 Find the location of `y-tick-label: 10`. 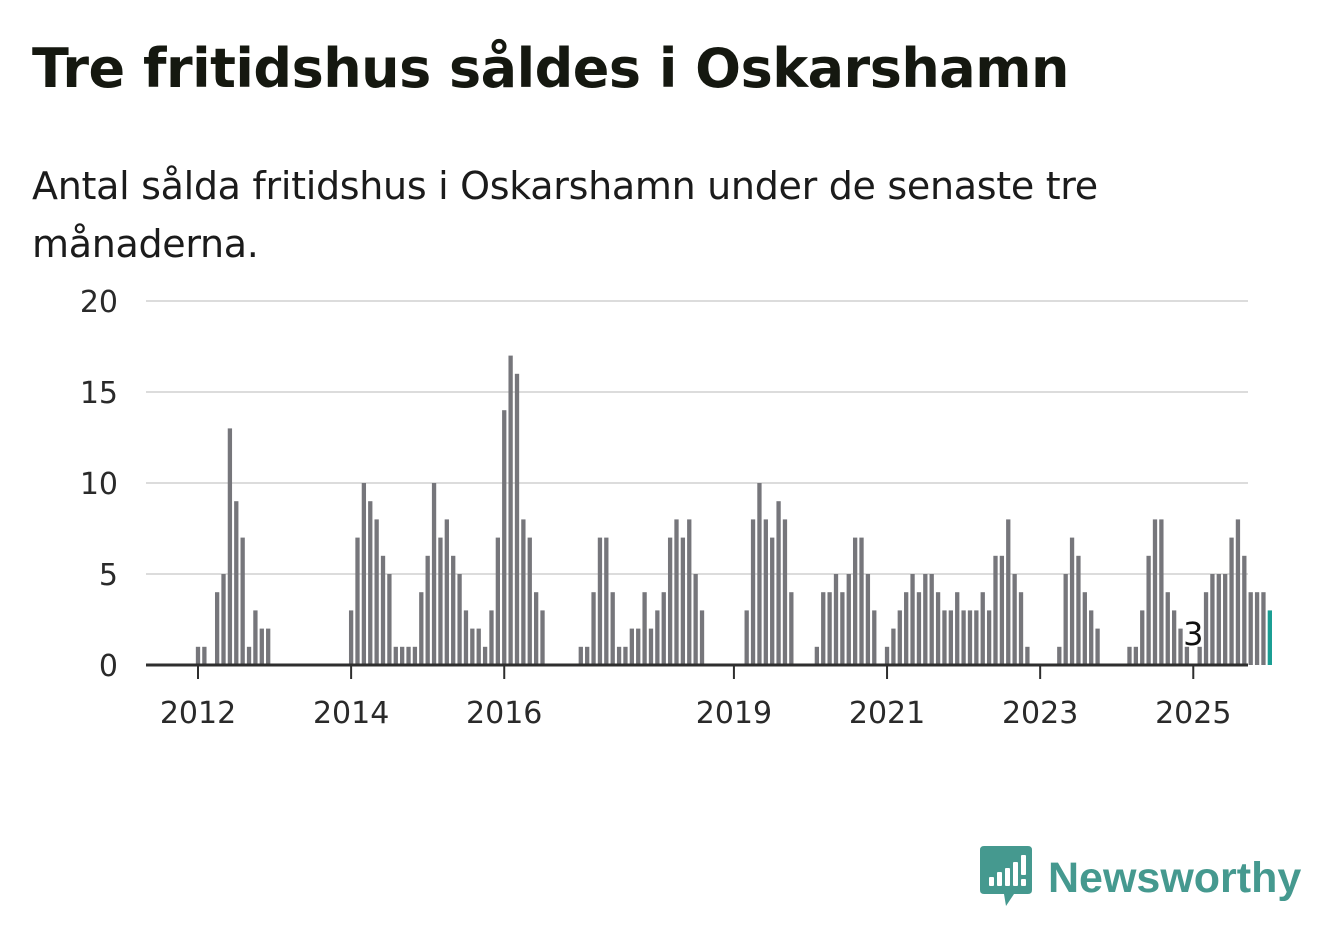

y-tick-label: 10 is located at coordinates (99, 484).